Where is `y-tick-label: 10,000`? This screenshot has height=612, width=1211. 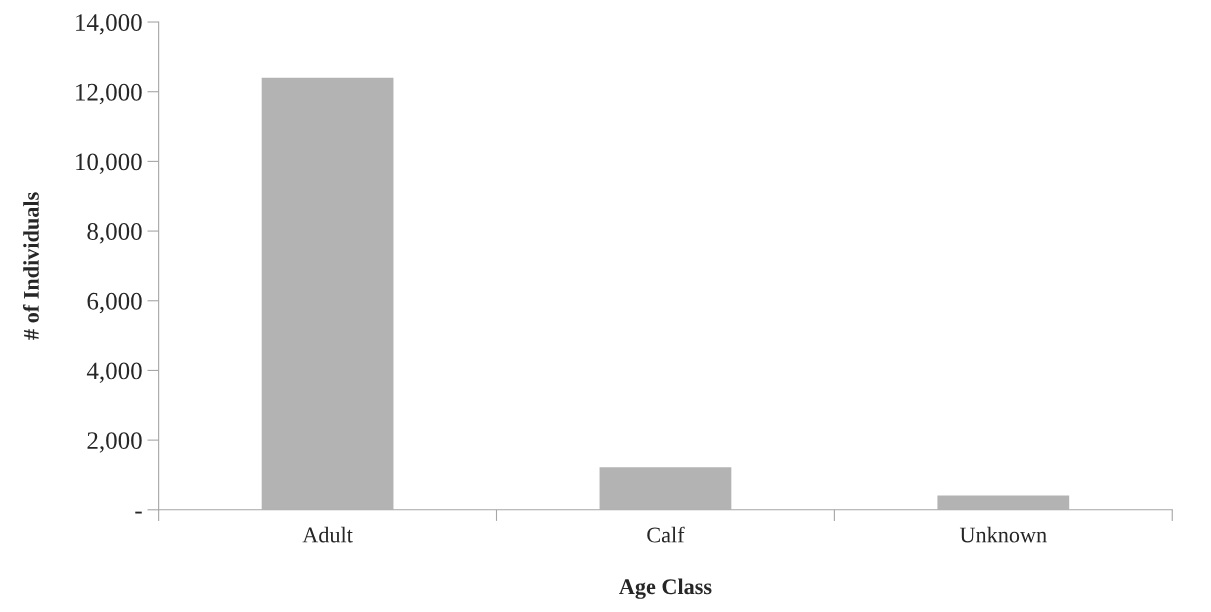
y-tick-label: 10,000 is located at coordinates (109, 163).